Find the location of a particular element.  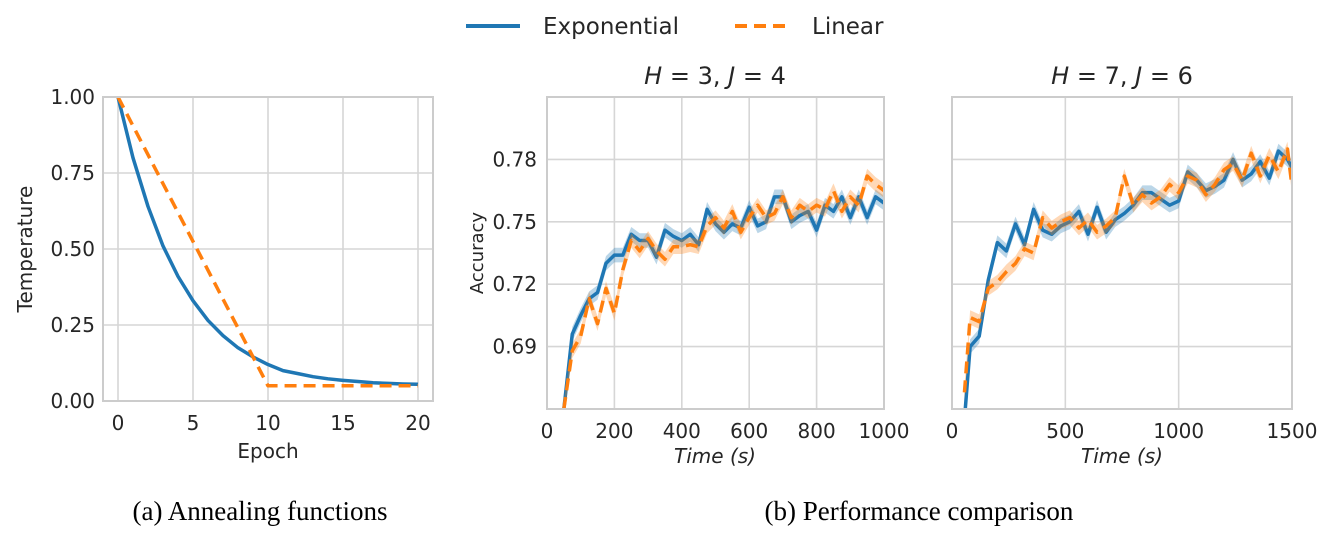

h3-xlabel-word: Time is located at coordinates (699, 456).